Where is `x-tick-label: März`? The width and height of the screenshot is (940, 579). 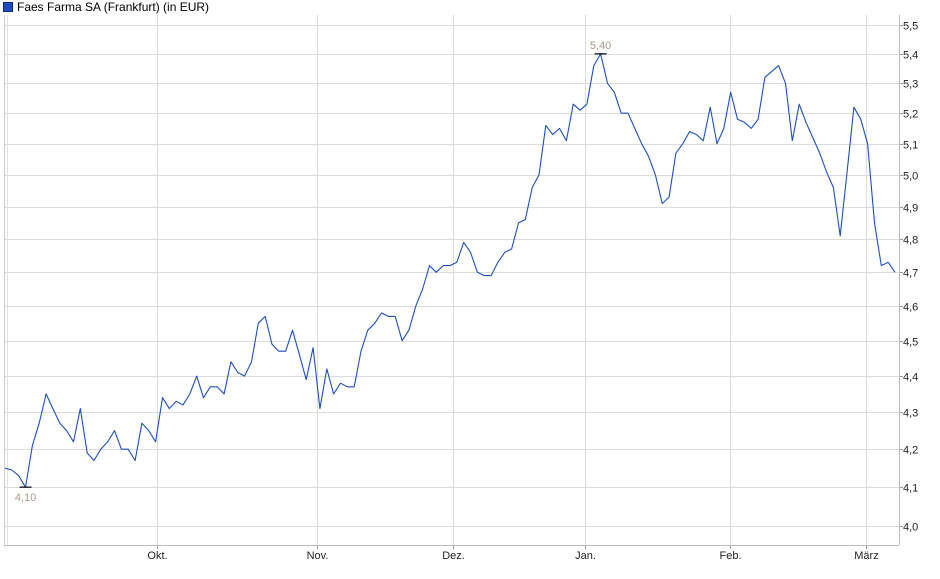 x-tick-label: März is located at coordinates (866, 556).